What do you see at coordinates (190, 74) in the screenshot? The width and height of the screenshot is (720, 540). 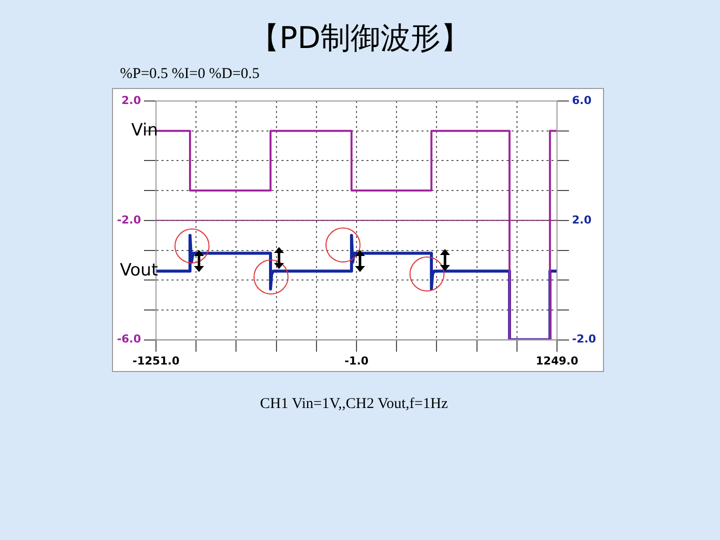 I see `chart-subtitle: %P=0.5 %I=0 %D=0.5` at bounding box center [190, 74].